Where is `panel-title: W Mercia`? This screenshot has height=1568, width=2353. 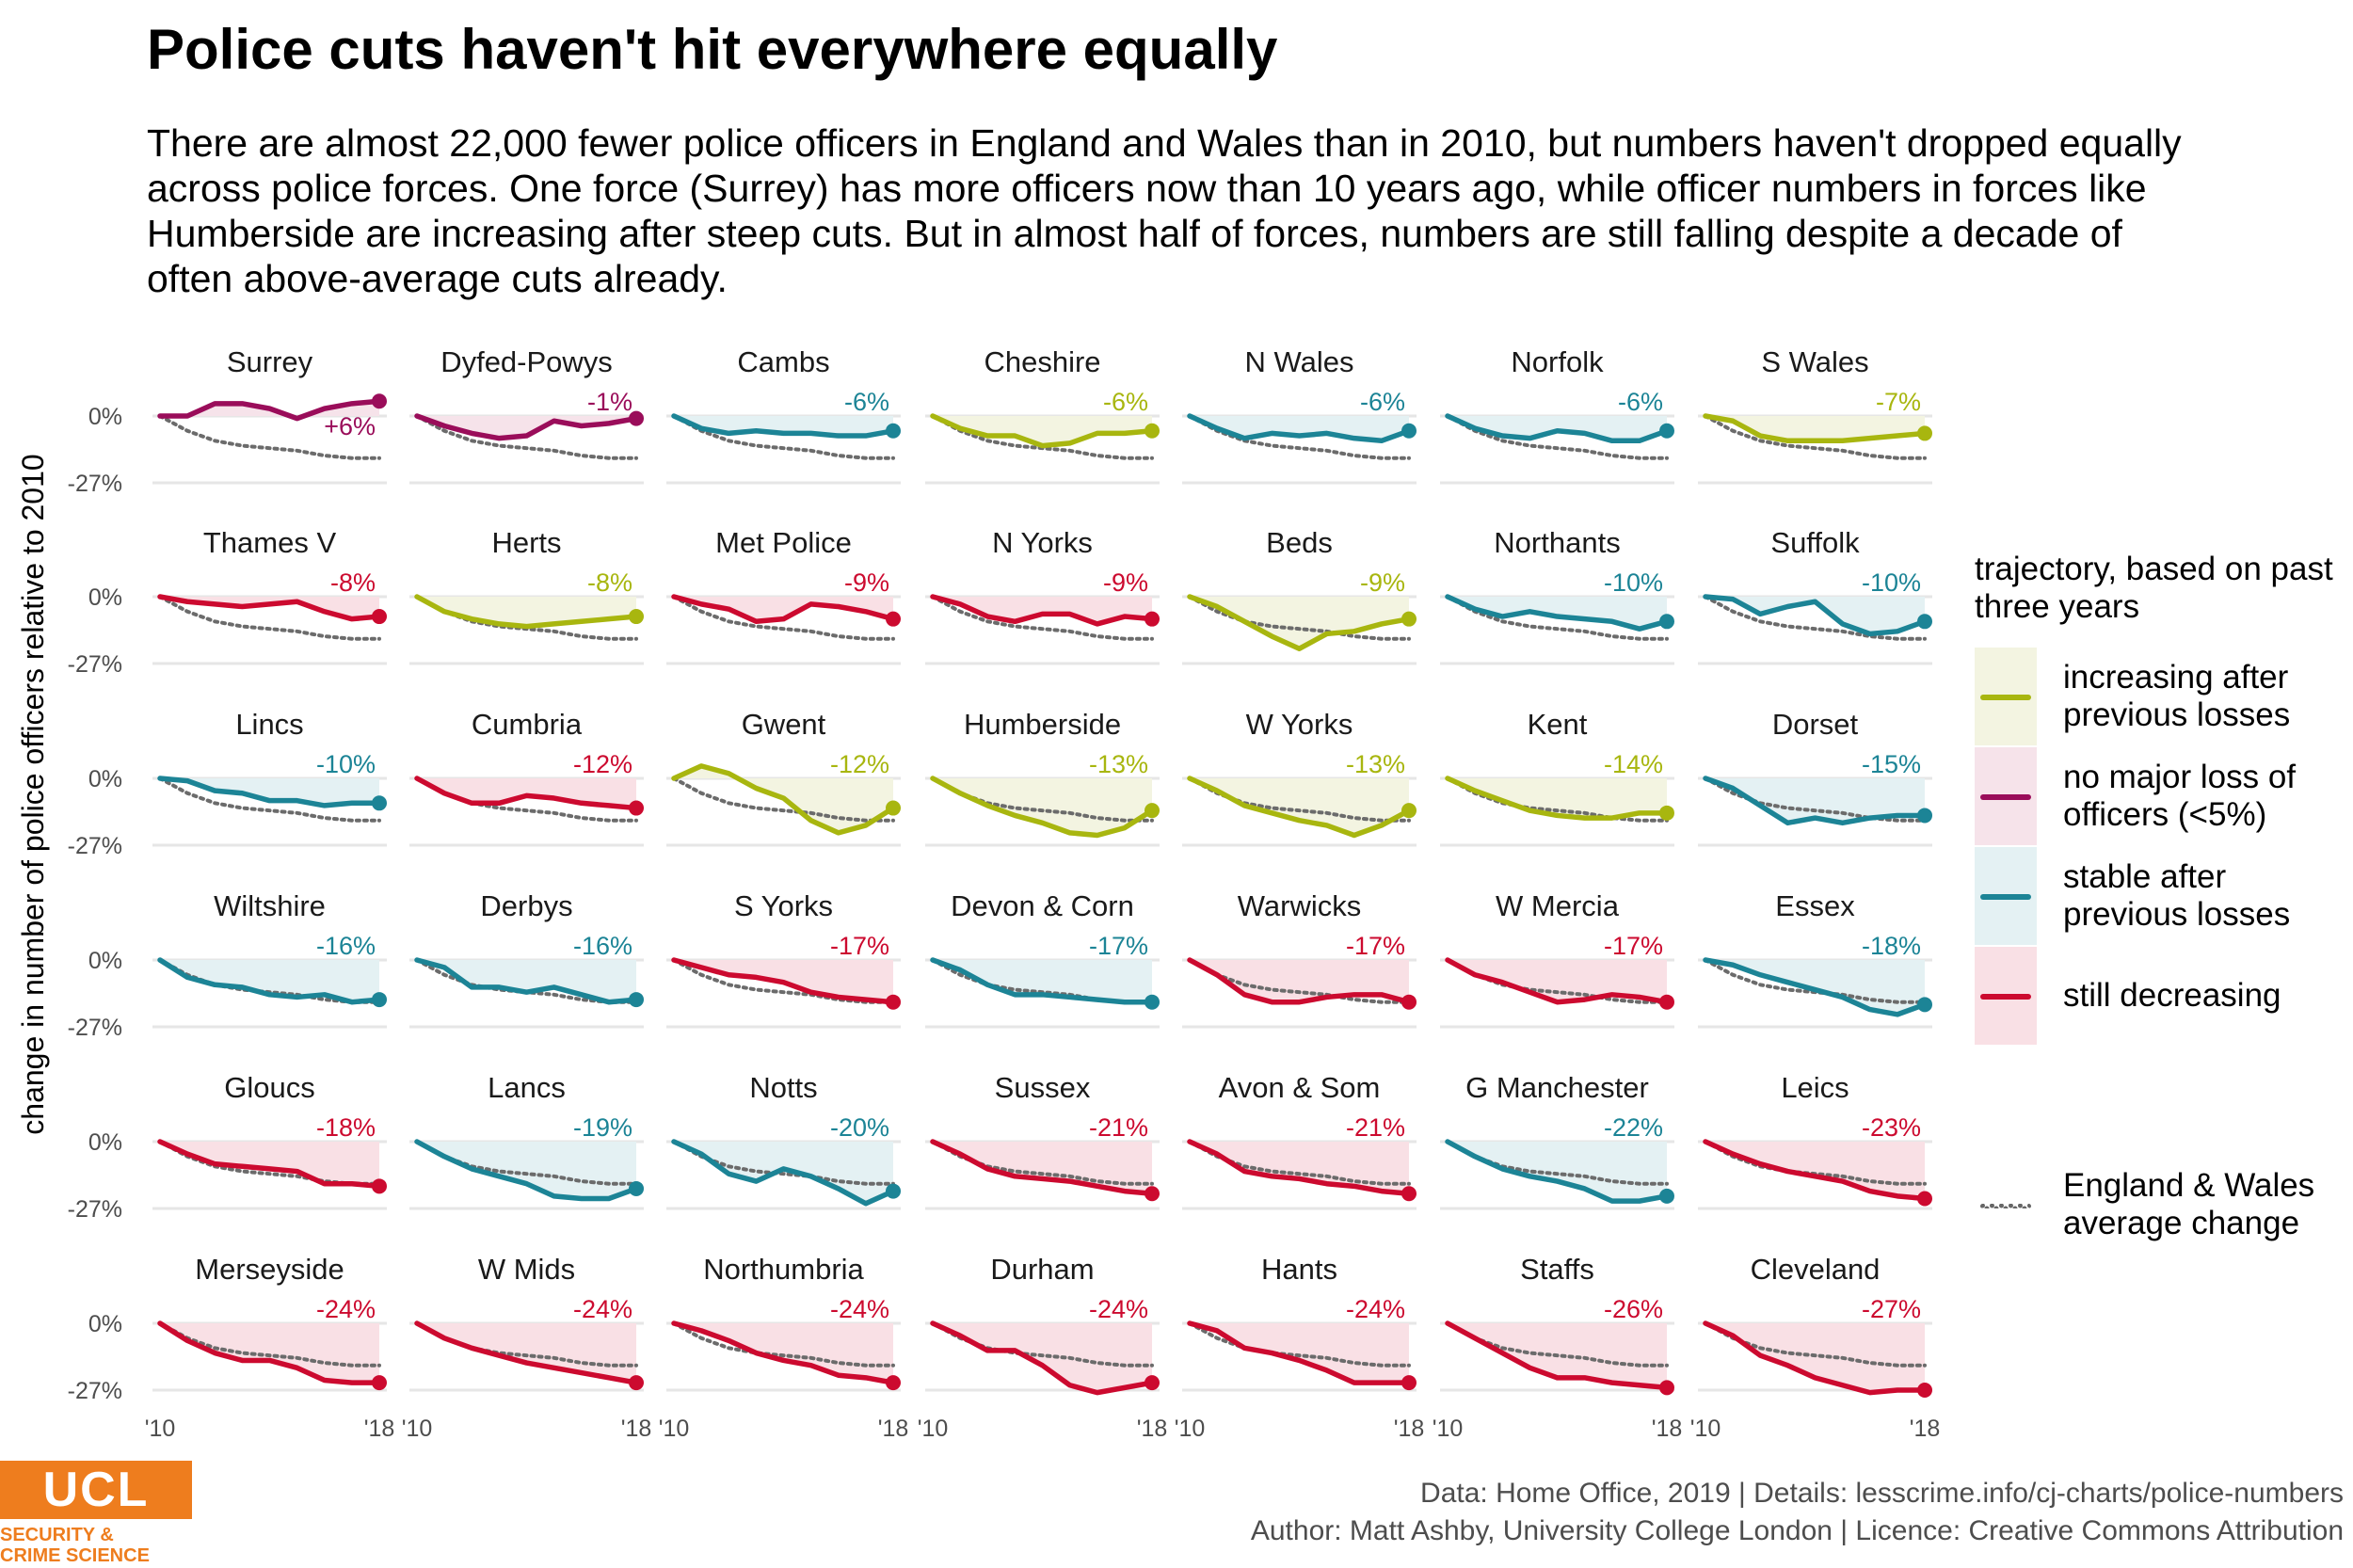
panel-title: W Mercia is located at coordinates (1558, 905).